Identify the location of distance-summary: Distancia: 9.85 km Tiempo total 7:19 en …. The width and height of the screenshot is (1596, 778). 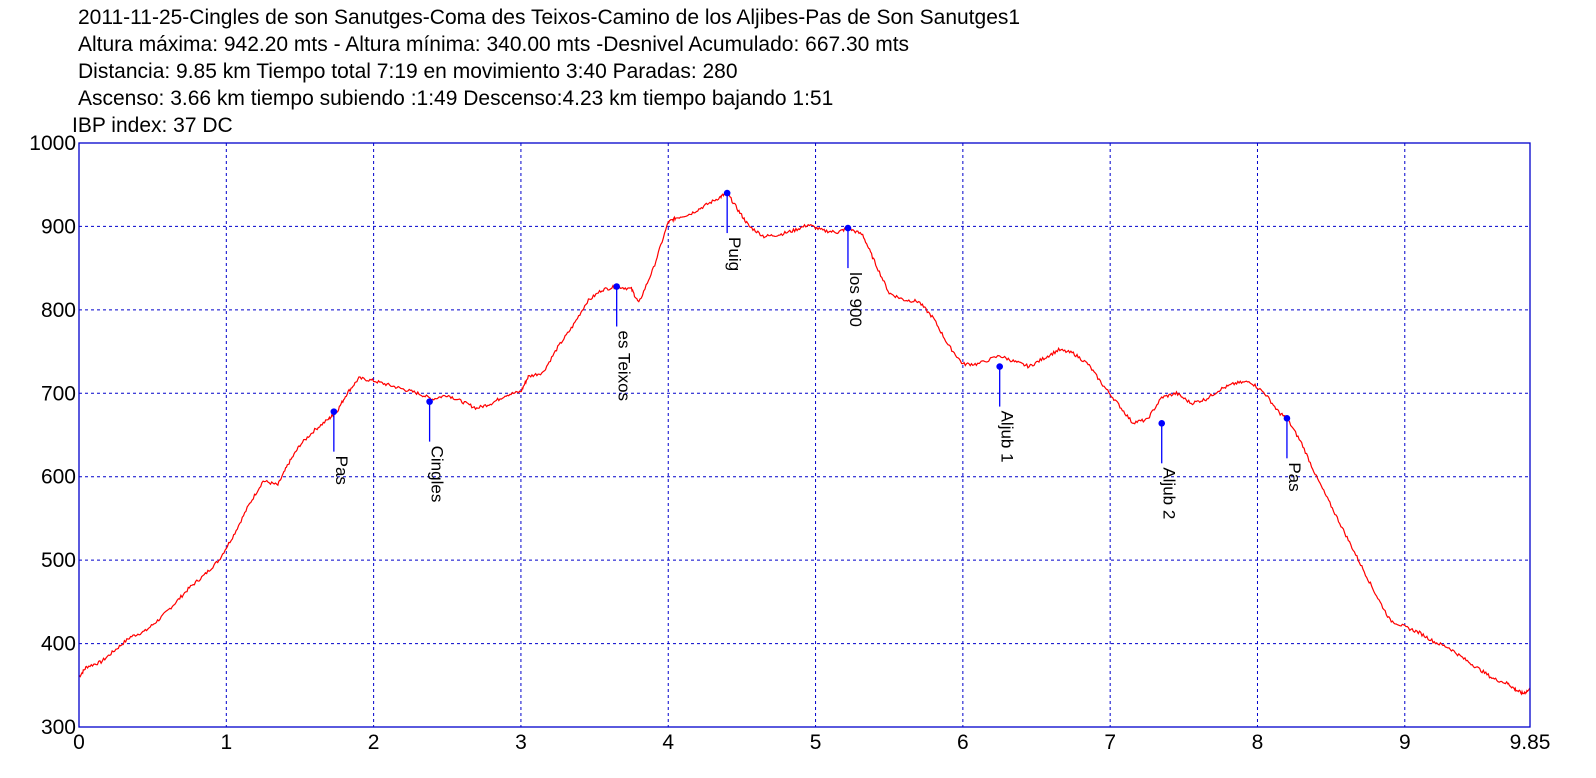
(408, 71).